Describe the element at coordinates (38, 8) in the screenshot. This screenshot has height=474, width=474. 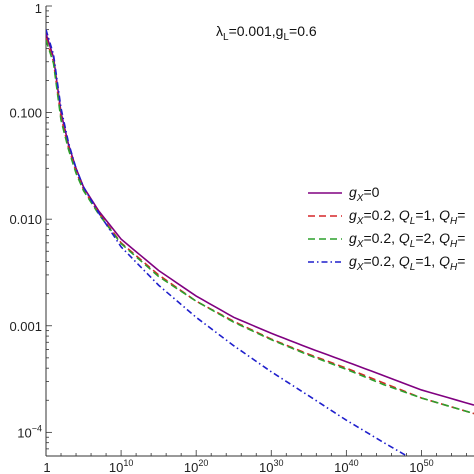
I see `y-tick-label: 1` at that location.